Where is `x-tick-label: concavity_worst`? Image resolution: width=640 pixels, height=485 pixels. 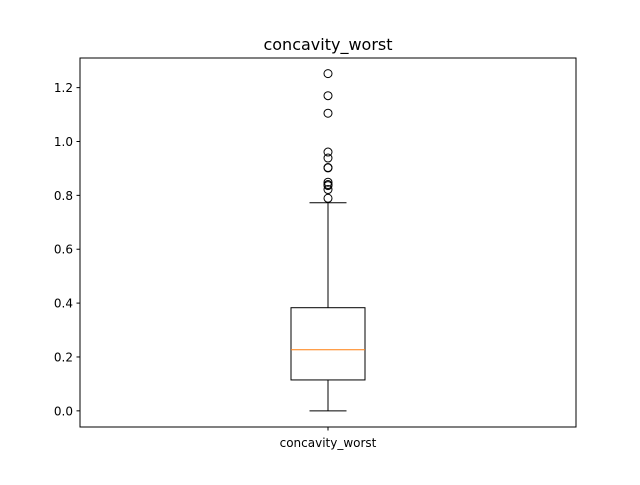 x-tick-label: concavity_worst is located at coordinates (328, 443).